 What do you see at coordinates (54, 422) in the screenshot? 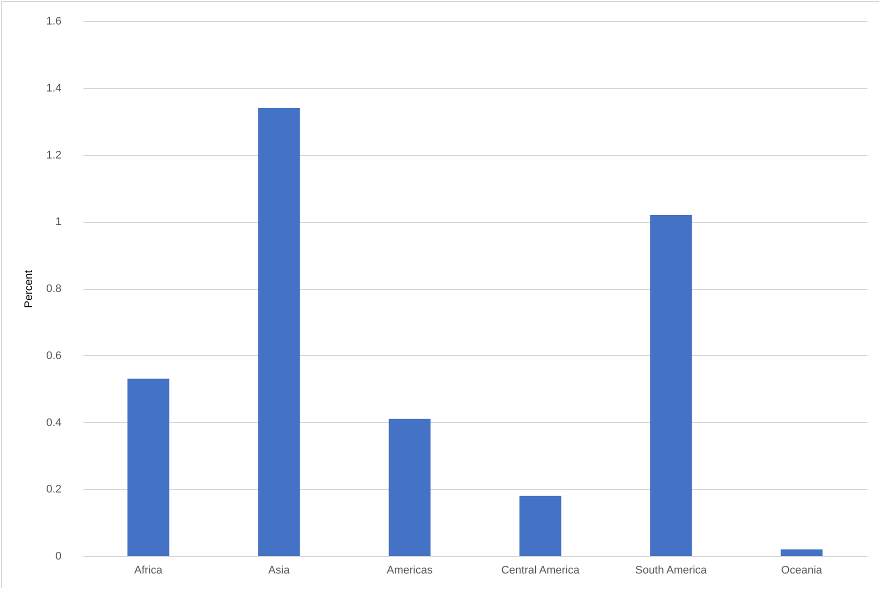
I see `y-tick-label: 0.4` at bounding box center [54, 422].